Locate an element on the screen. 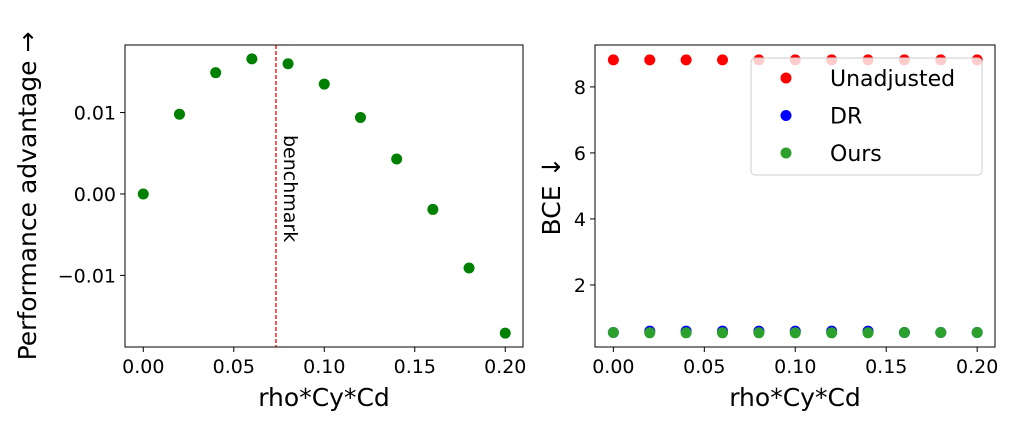  y-tick-label: 0.01 is located at coordinates (95, 114).